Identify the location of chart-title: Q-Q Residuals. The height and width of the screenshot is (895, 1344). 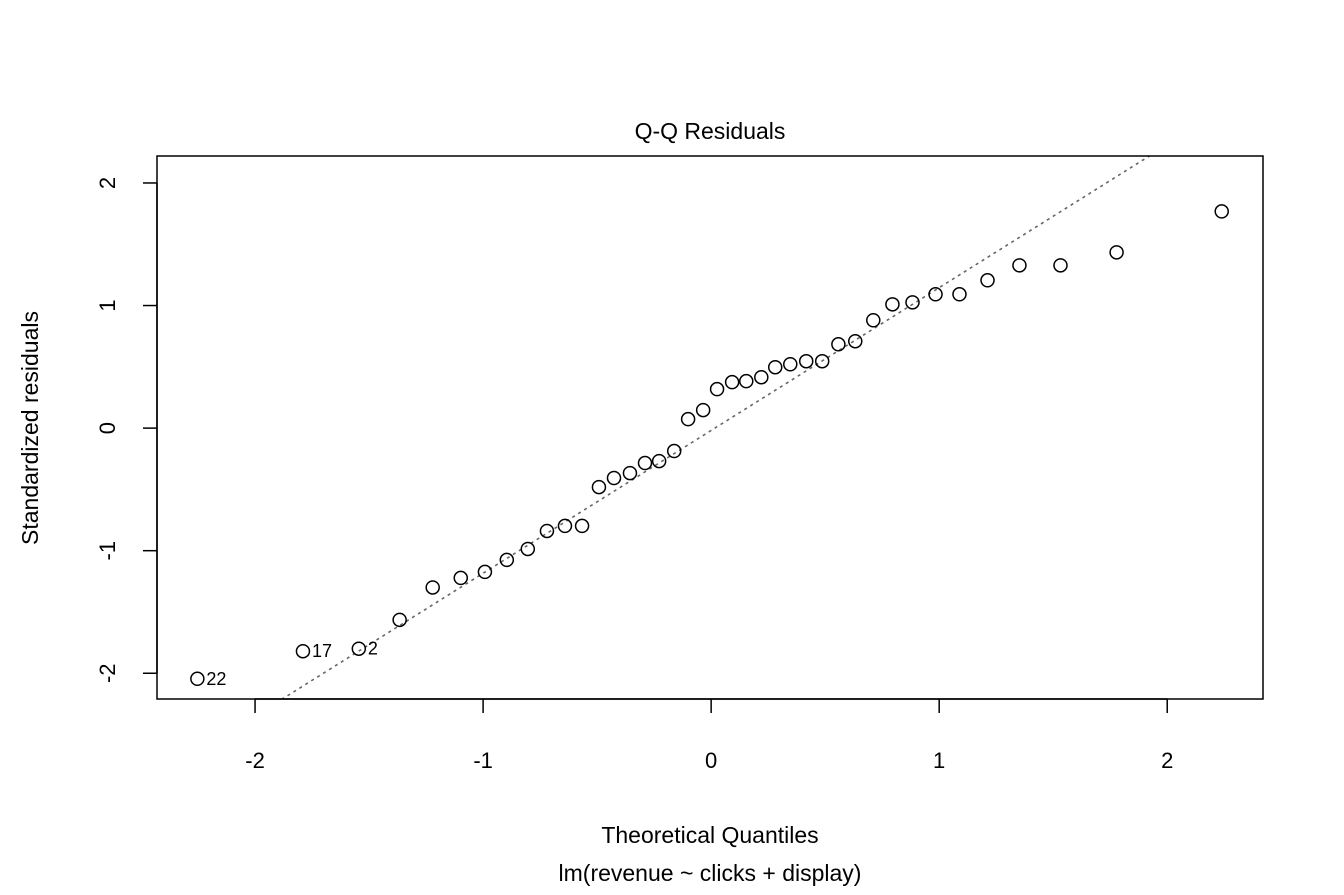
(710, 131).